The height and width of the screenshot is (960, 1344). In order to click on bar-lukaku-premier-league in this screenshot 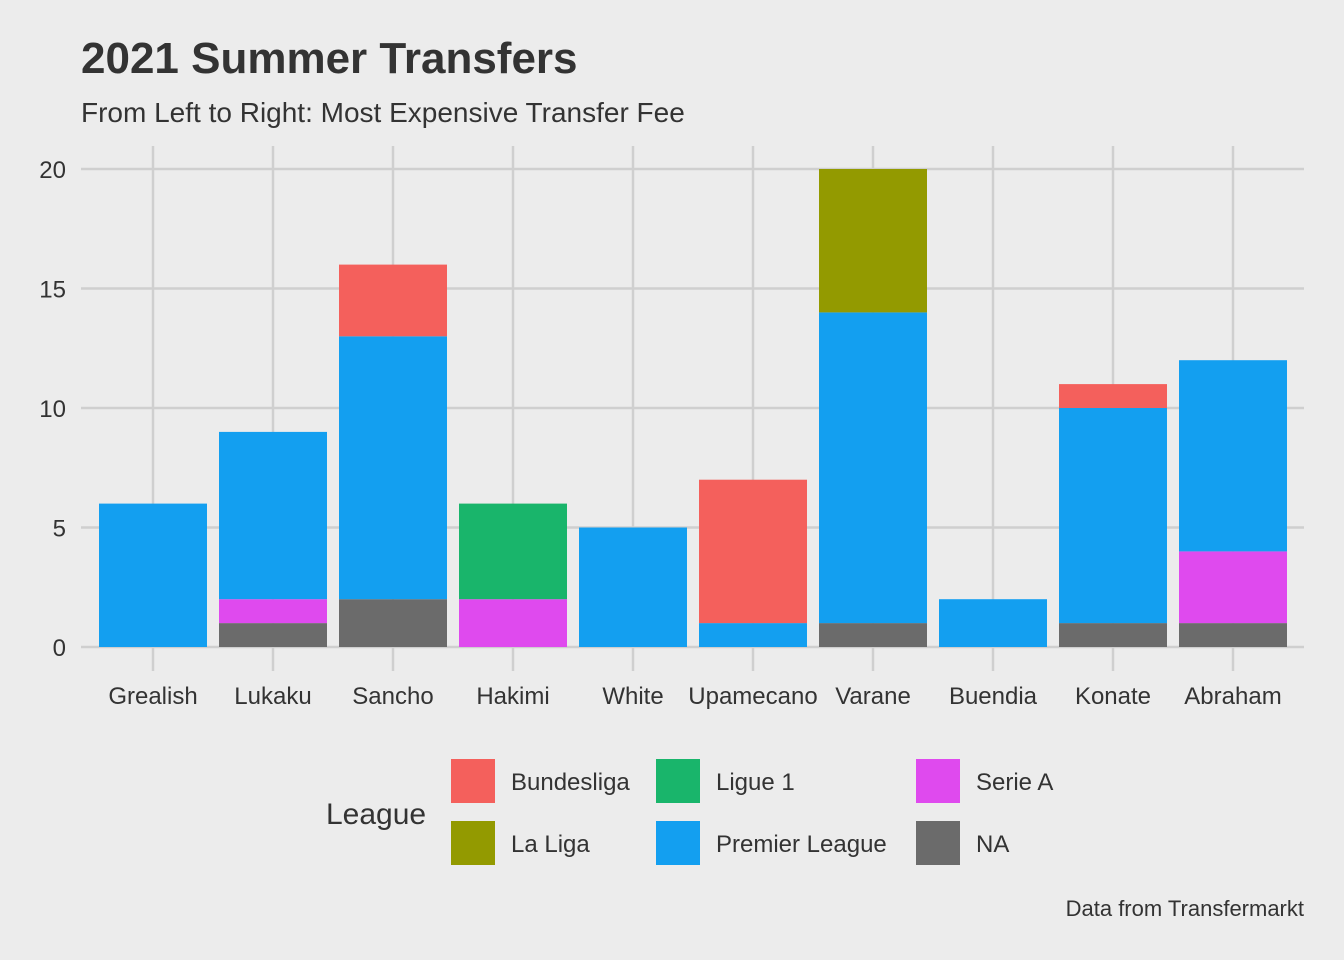, I will do `click(273, 515)`.